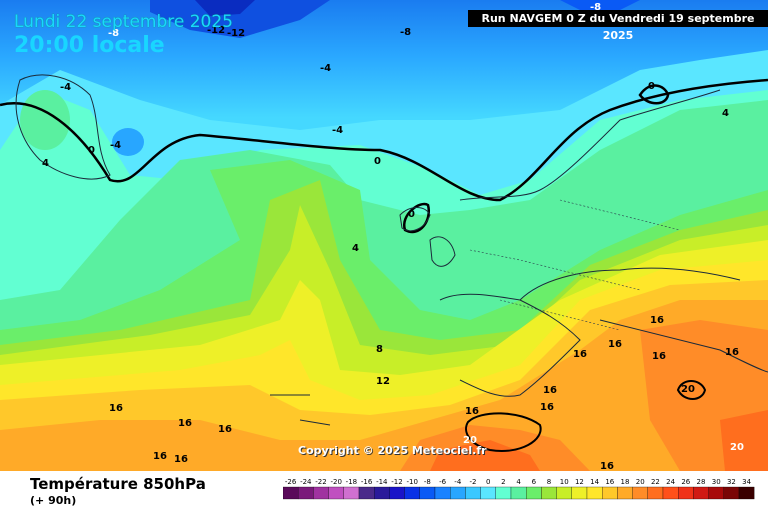 The height and width of the screenshot is (512, 768). I want to click on scale-tick-label: -4, so click(458, 482).